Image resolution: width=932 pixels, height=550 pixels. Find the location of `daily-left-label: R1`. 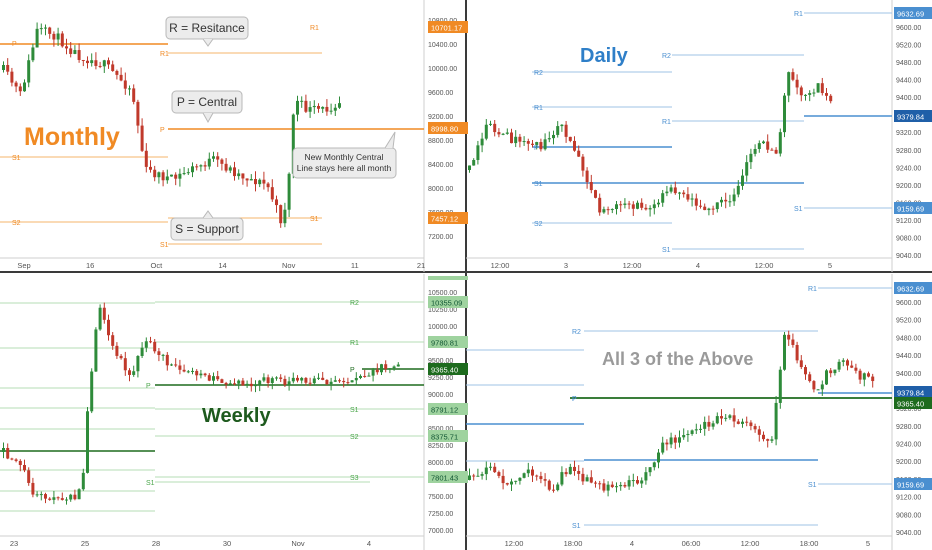

daily-left-label: R1 is located at coordinates (538, 108).